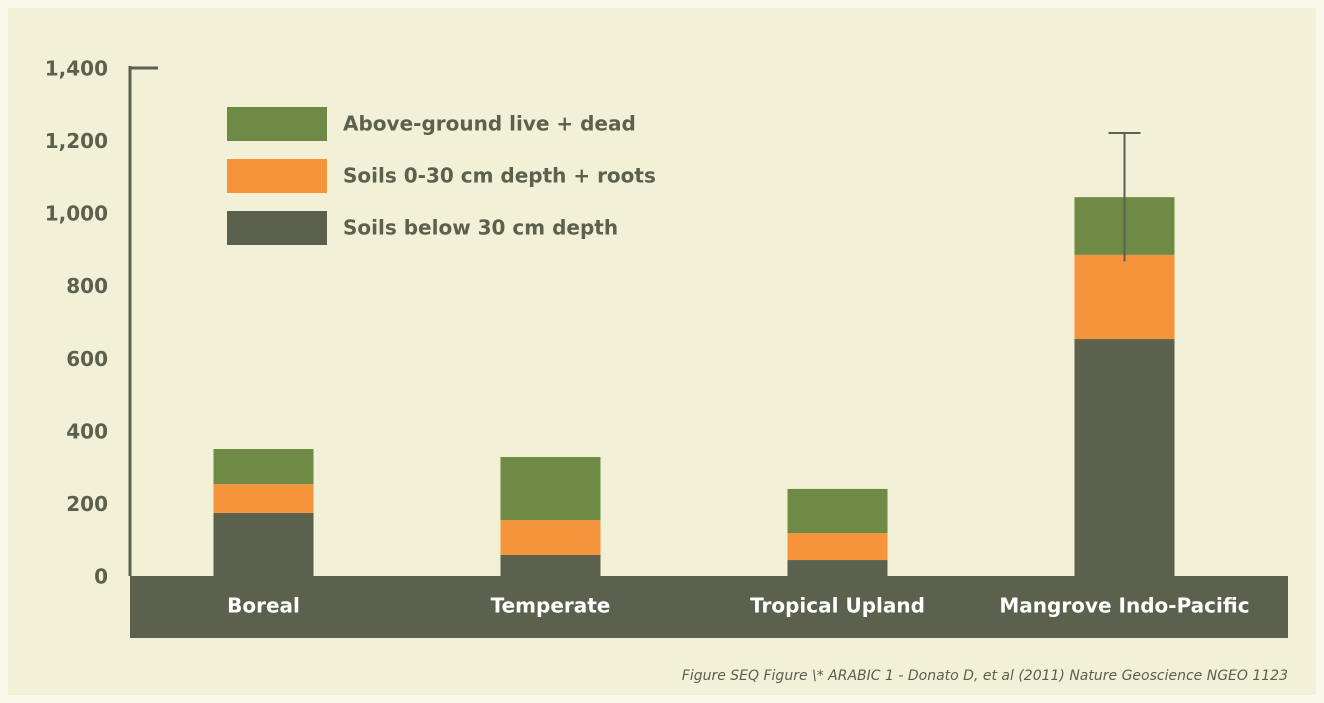 This screenshot has width=1324, height=703. Describe the element at coordinates (709, 607) in the screenshot. I see `x-axis-band` at that location.